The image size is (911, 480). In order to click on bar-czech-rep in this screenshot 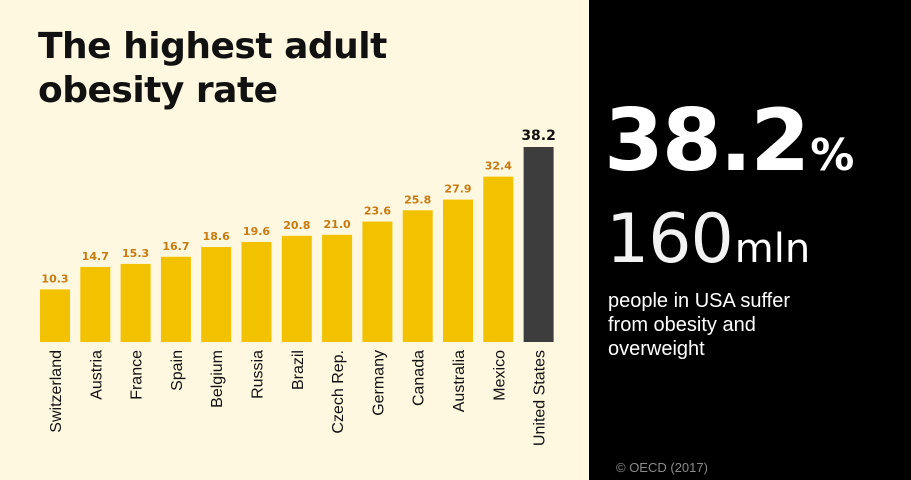, I will do `click(337, 288)`.